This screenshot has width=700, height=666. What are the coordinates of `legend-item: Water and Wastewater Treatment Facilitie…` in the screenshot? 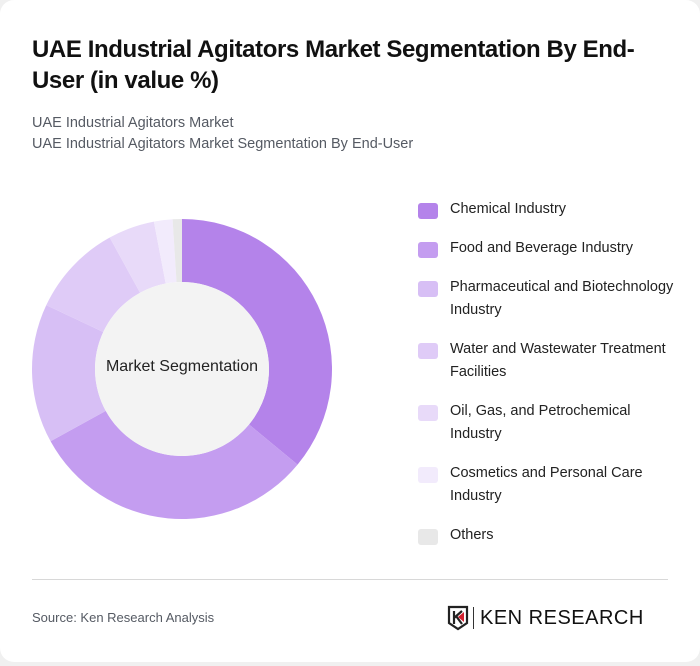 It's located at (548, 361).